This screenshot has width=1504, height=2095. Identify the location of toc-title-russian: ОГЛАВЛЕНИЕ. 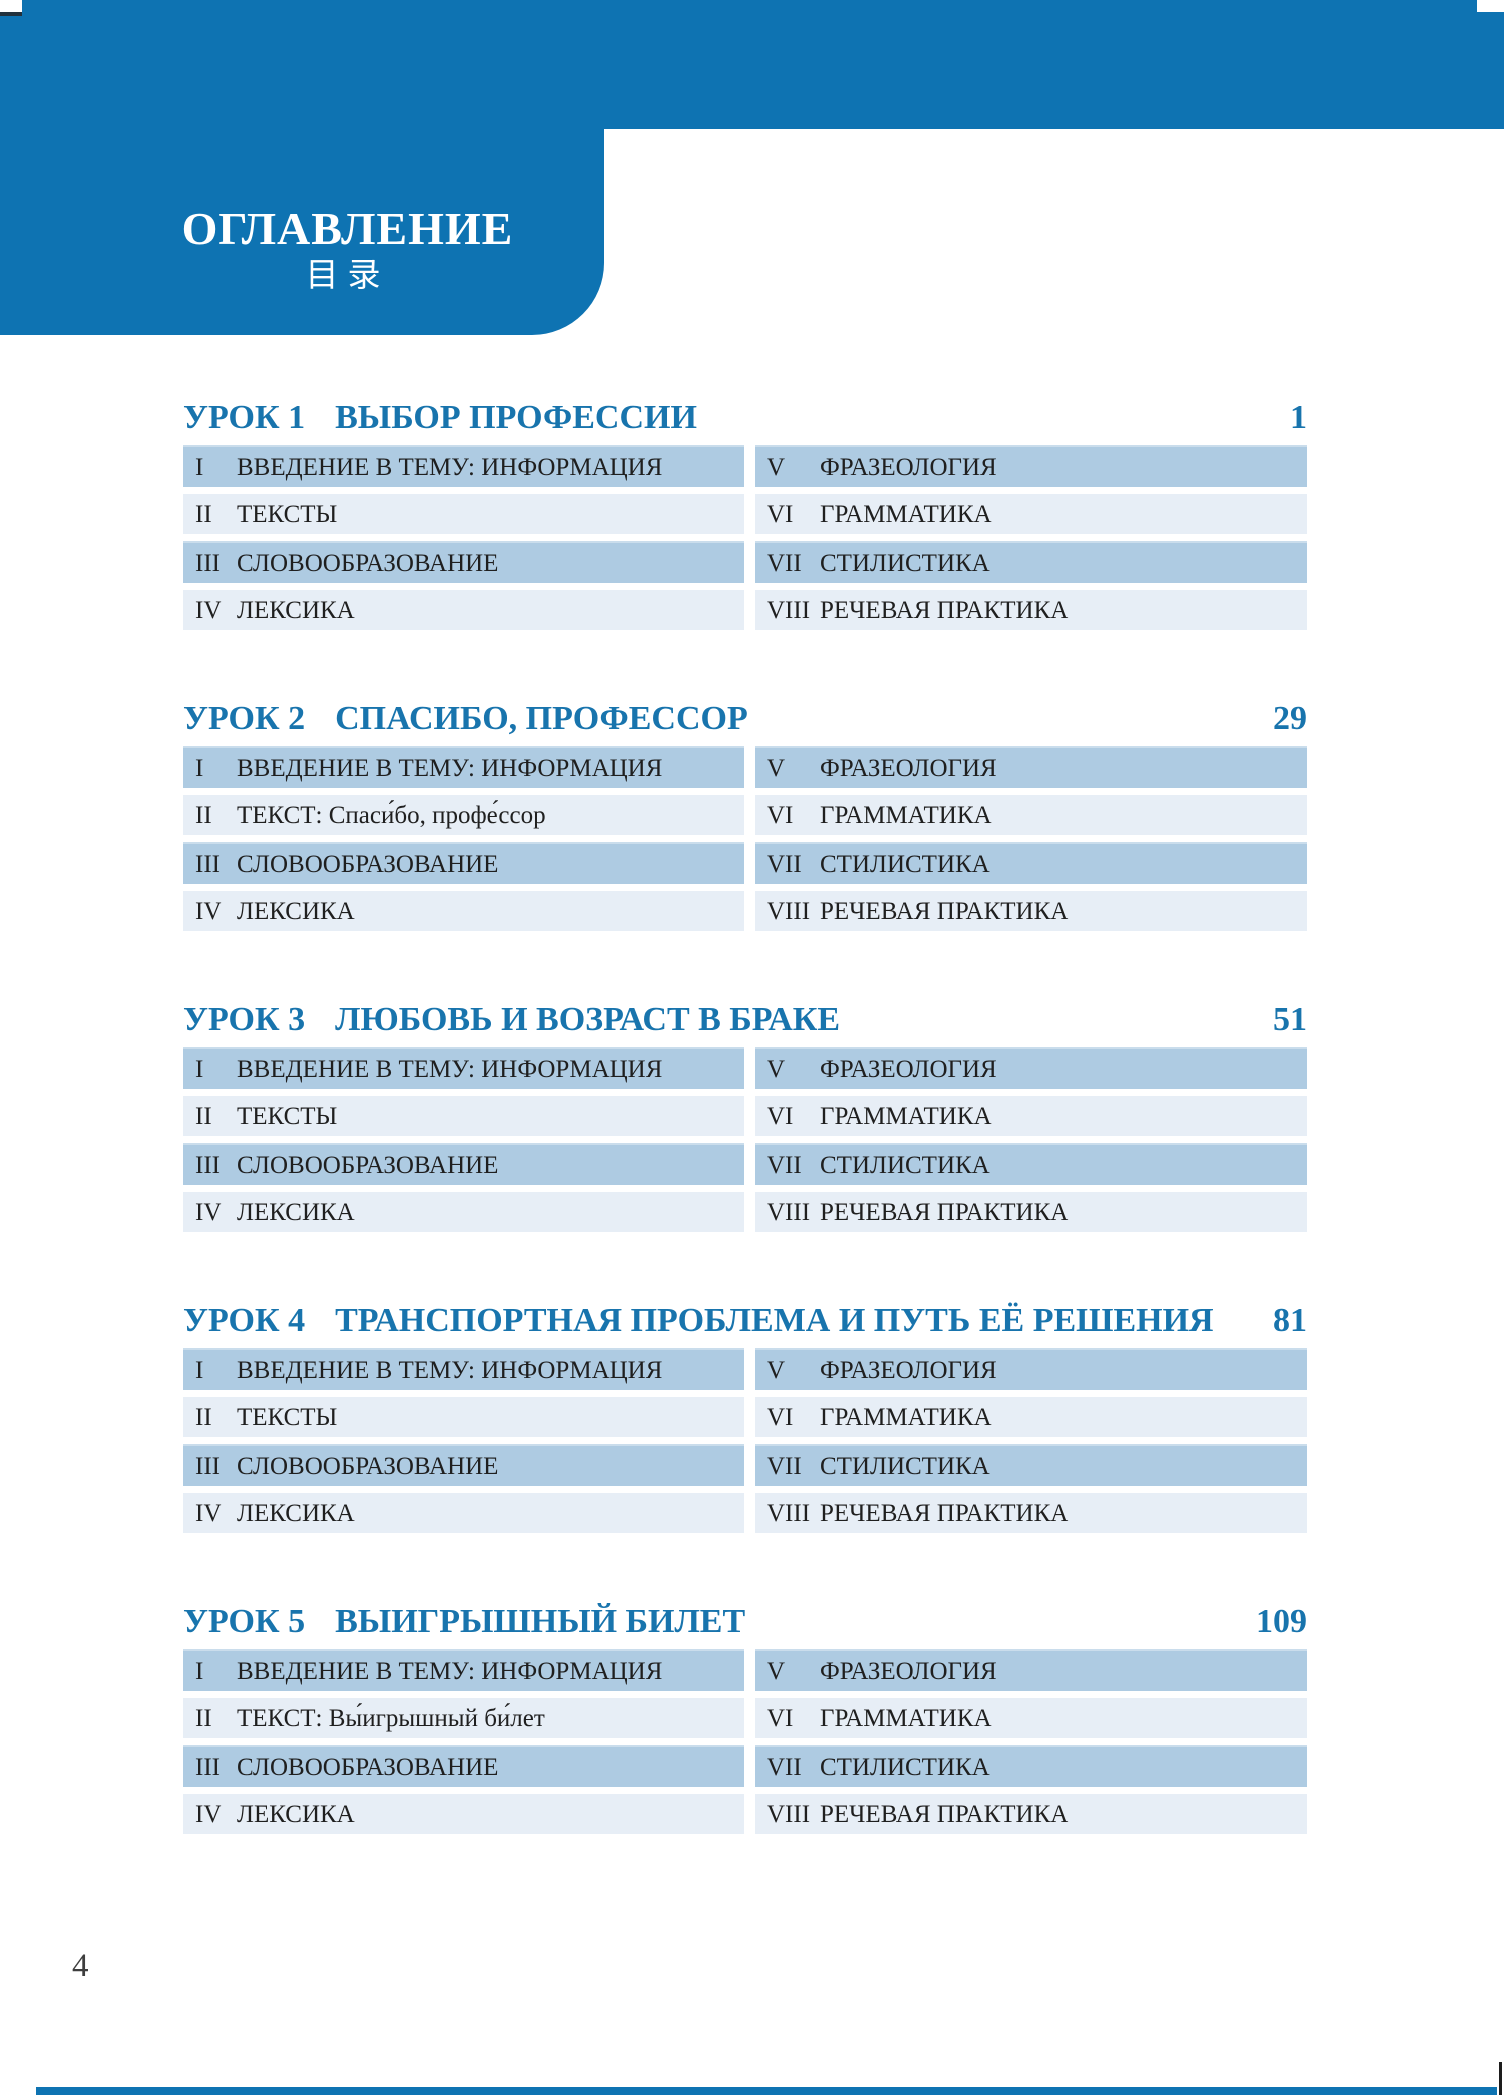
(347, 228).